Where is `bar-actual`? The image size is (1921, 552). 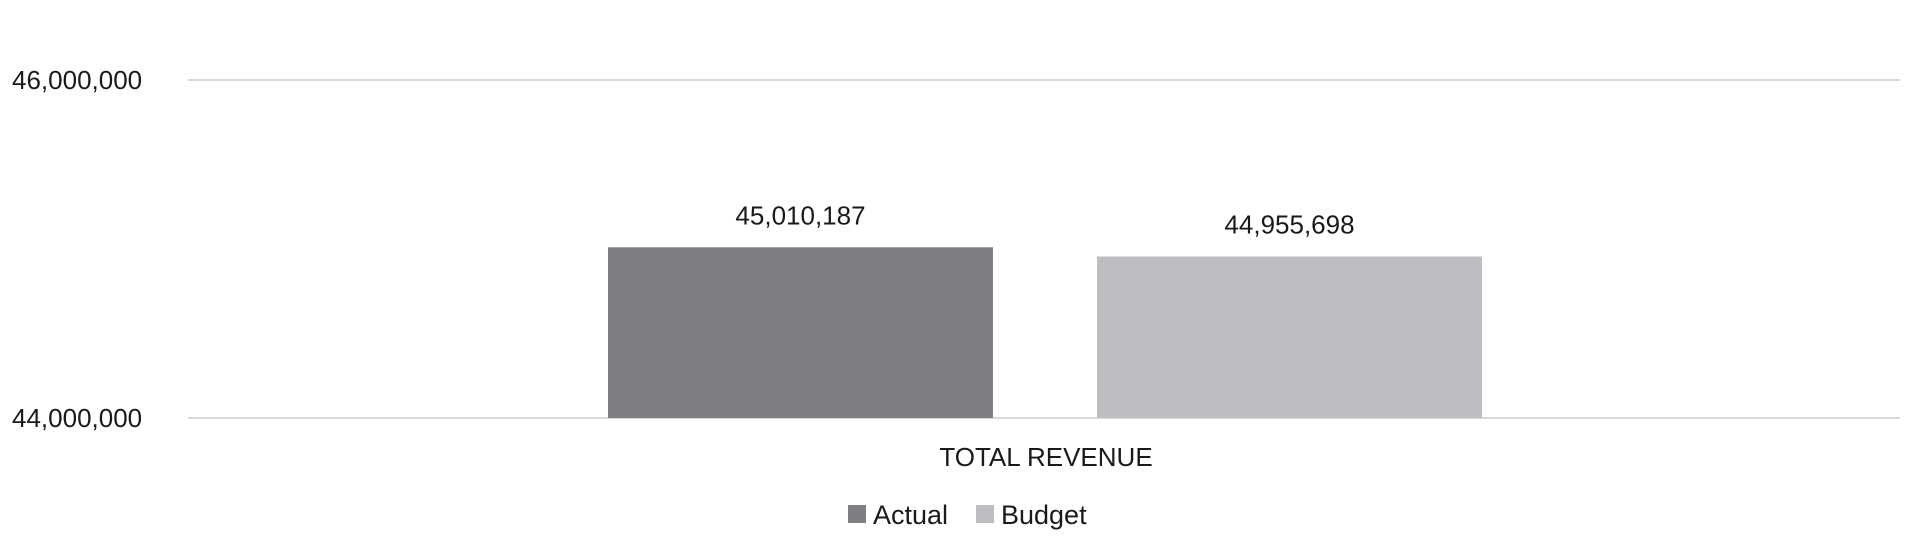
bar-actual is located at coordinates (800, 332).